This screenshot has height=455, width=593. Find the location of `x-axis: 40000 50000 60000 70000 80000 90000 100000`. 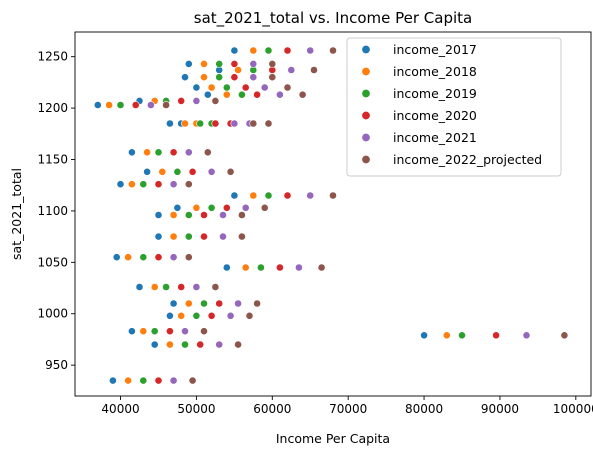

x-axis: 40000 50000 60000 70000 80000 90000 100000 is located at coordinates (347, 406).